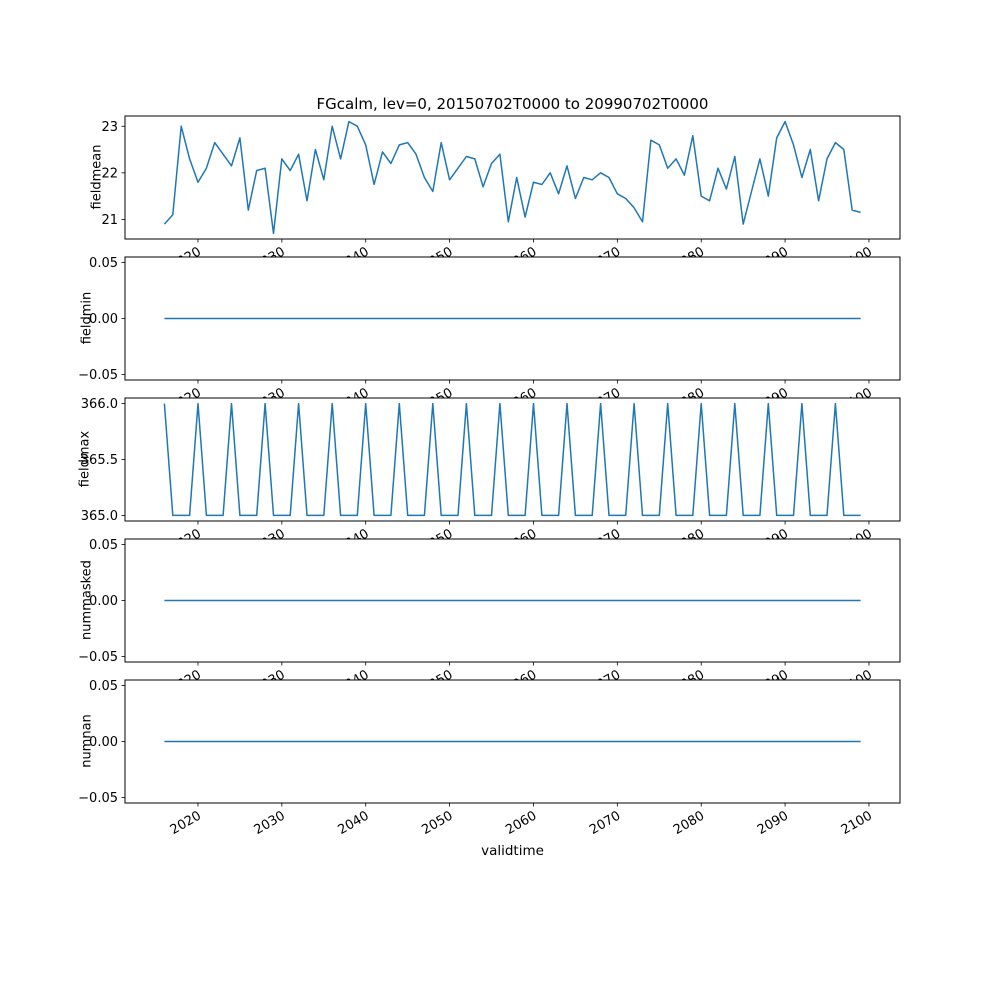 Image resolution: width=1000 pixels, height=1000 pixels. Describe the element at coordinates (99, 516) in the screenshot. I see `y-tick-label: 365.0` at that location.